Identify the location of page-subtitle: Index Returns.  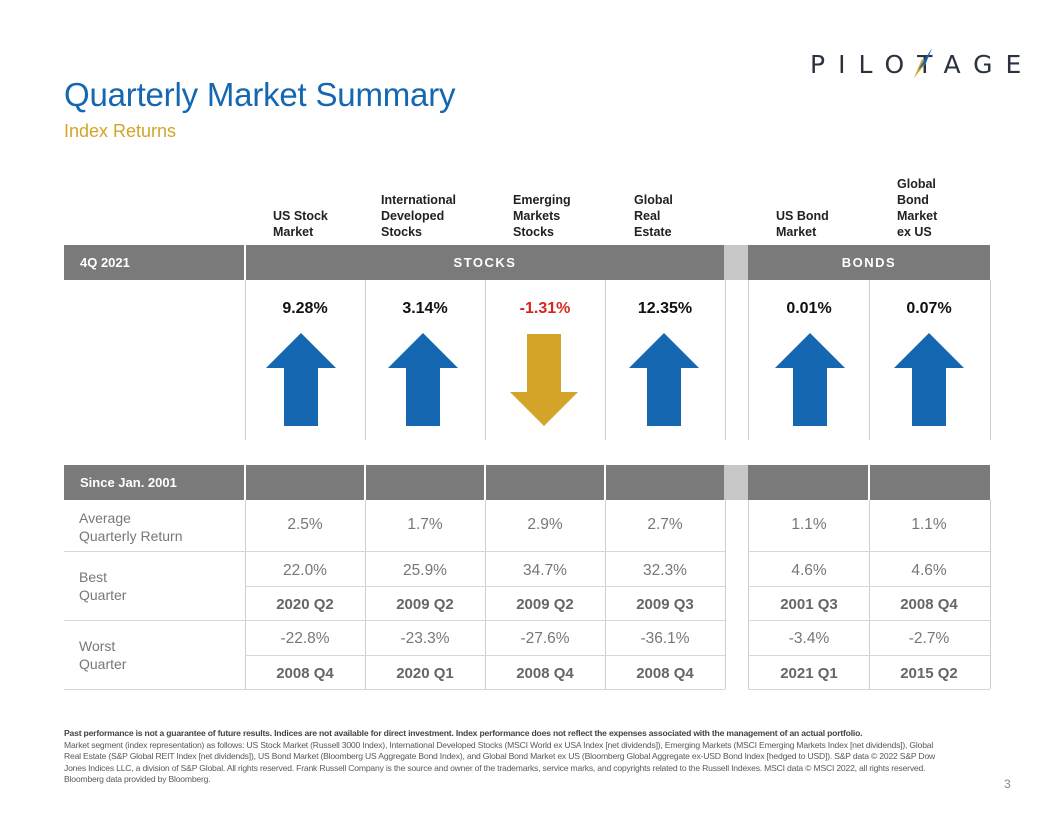
(120, 131).